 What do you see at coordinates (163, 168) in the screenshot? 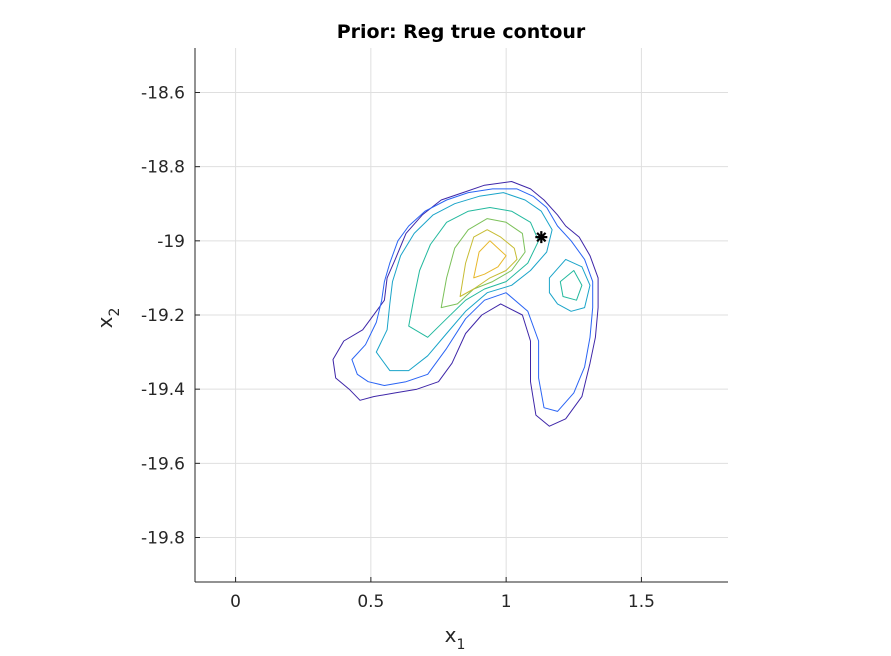
I see `y-tick-label-5: -18.8` at bounding box center [163, 168].